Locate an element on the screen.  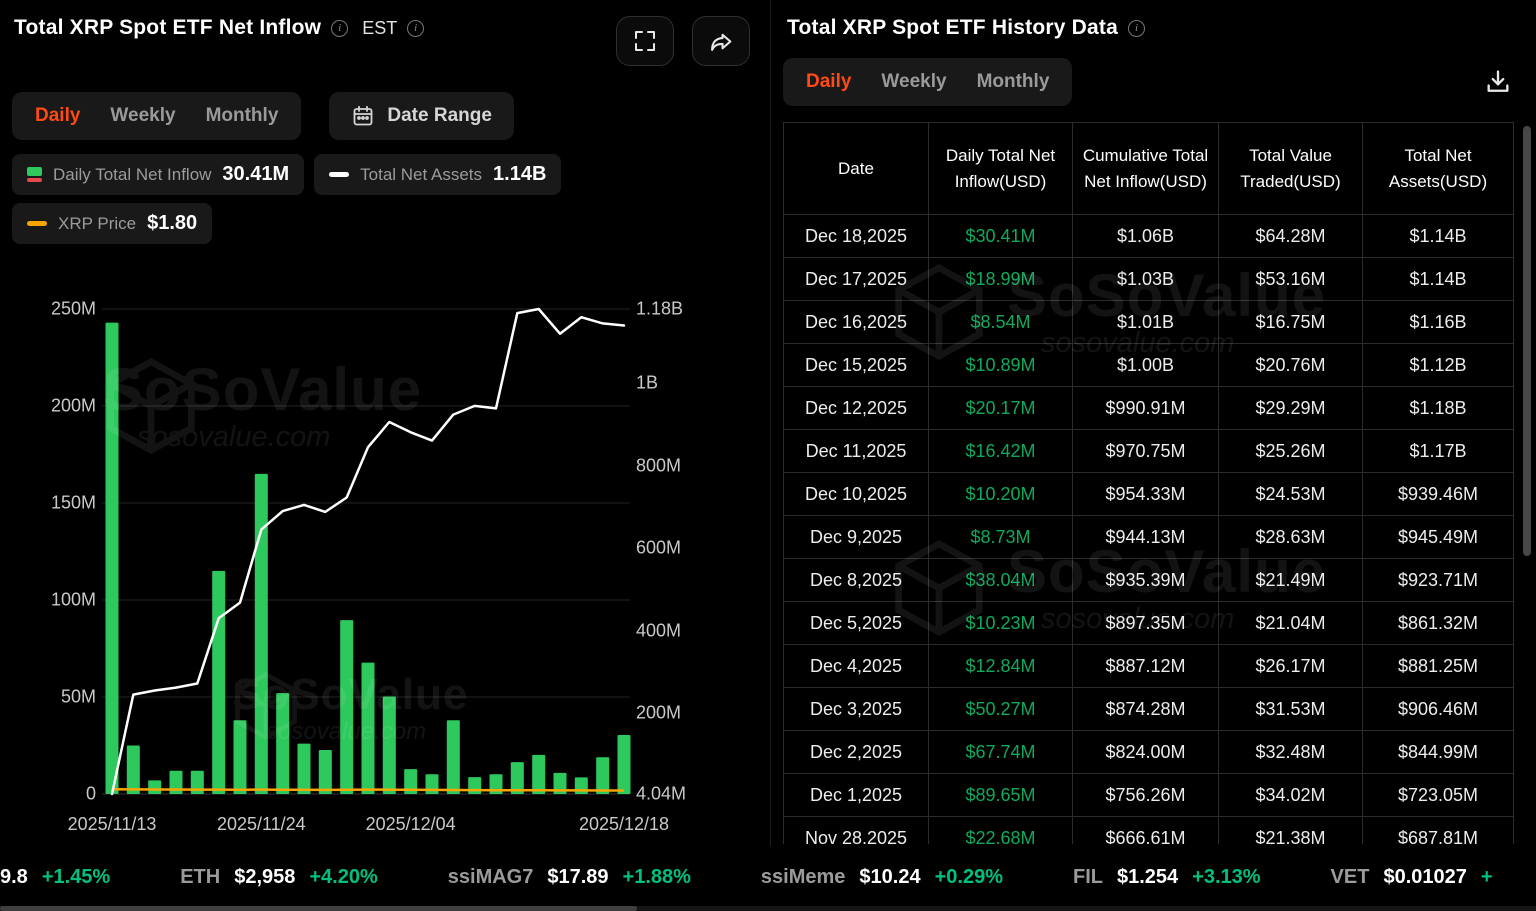
ticker-item-ssimag7: ssiMAG7 $17.89 +1.88% is located at coordinates (569, 877).